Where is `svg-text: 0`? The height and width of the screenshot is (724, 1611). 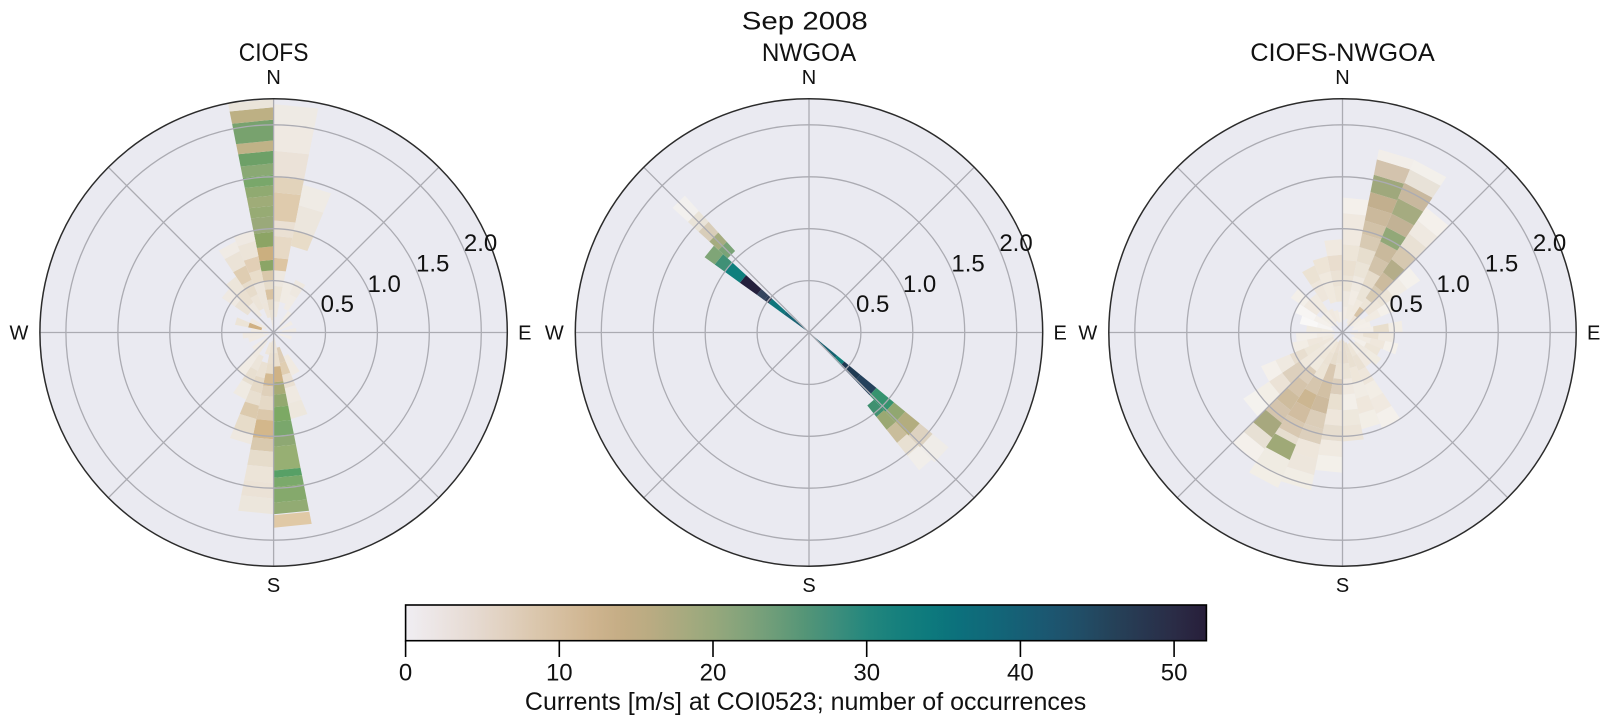 svg-text: 0 is located at coordinates (405, 673).